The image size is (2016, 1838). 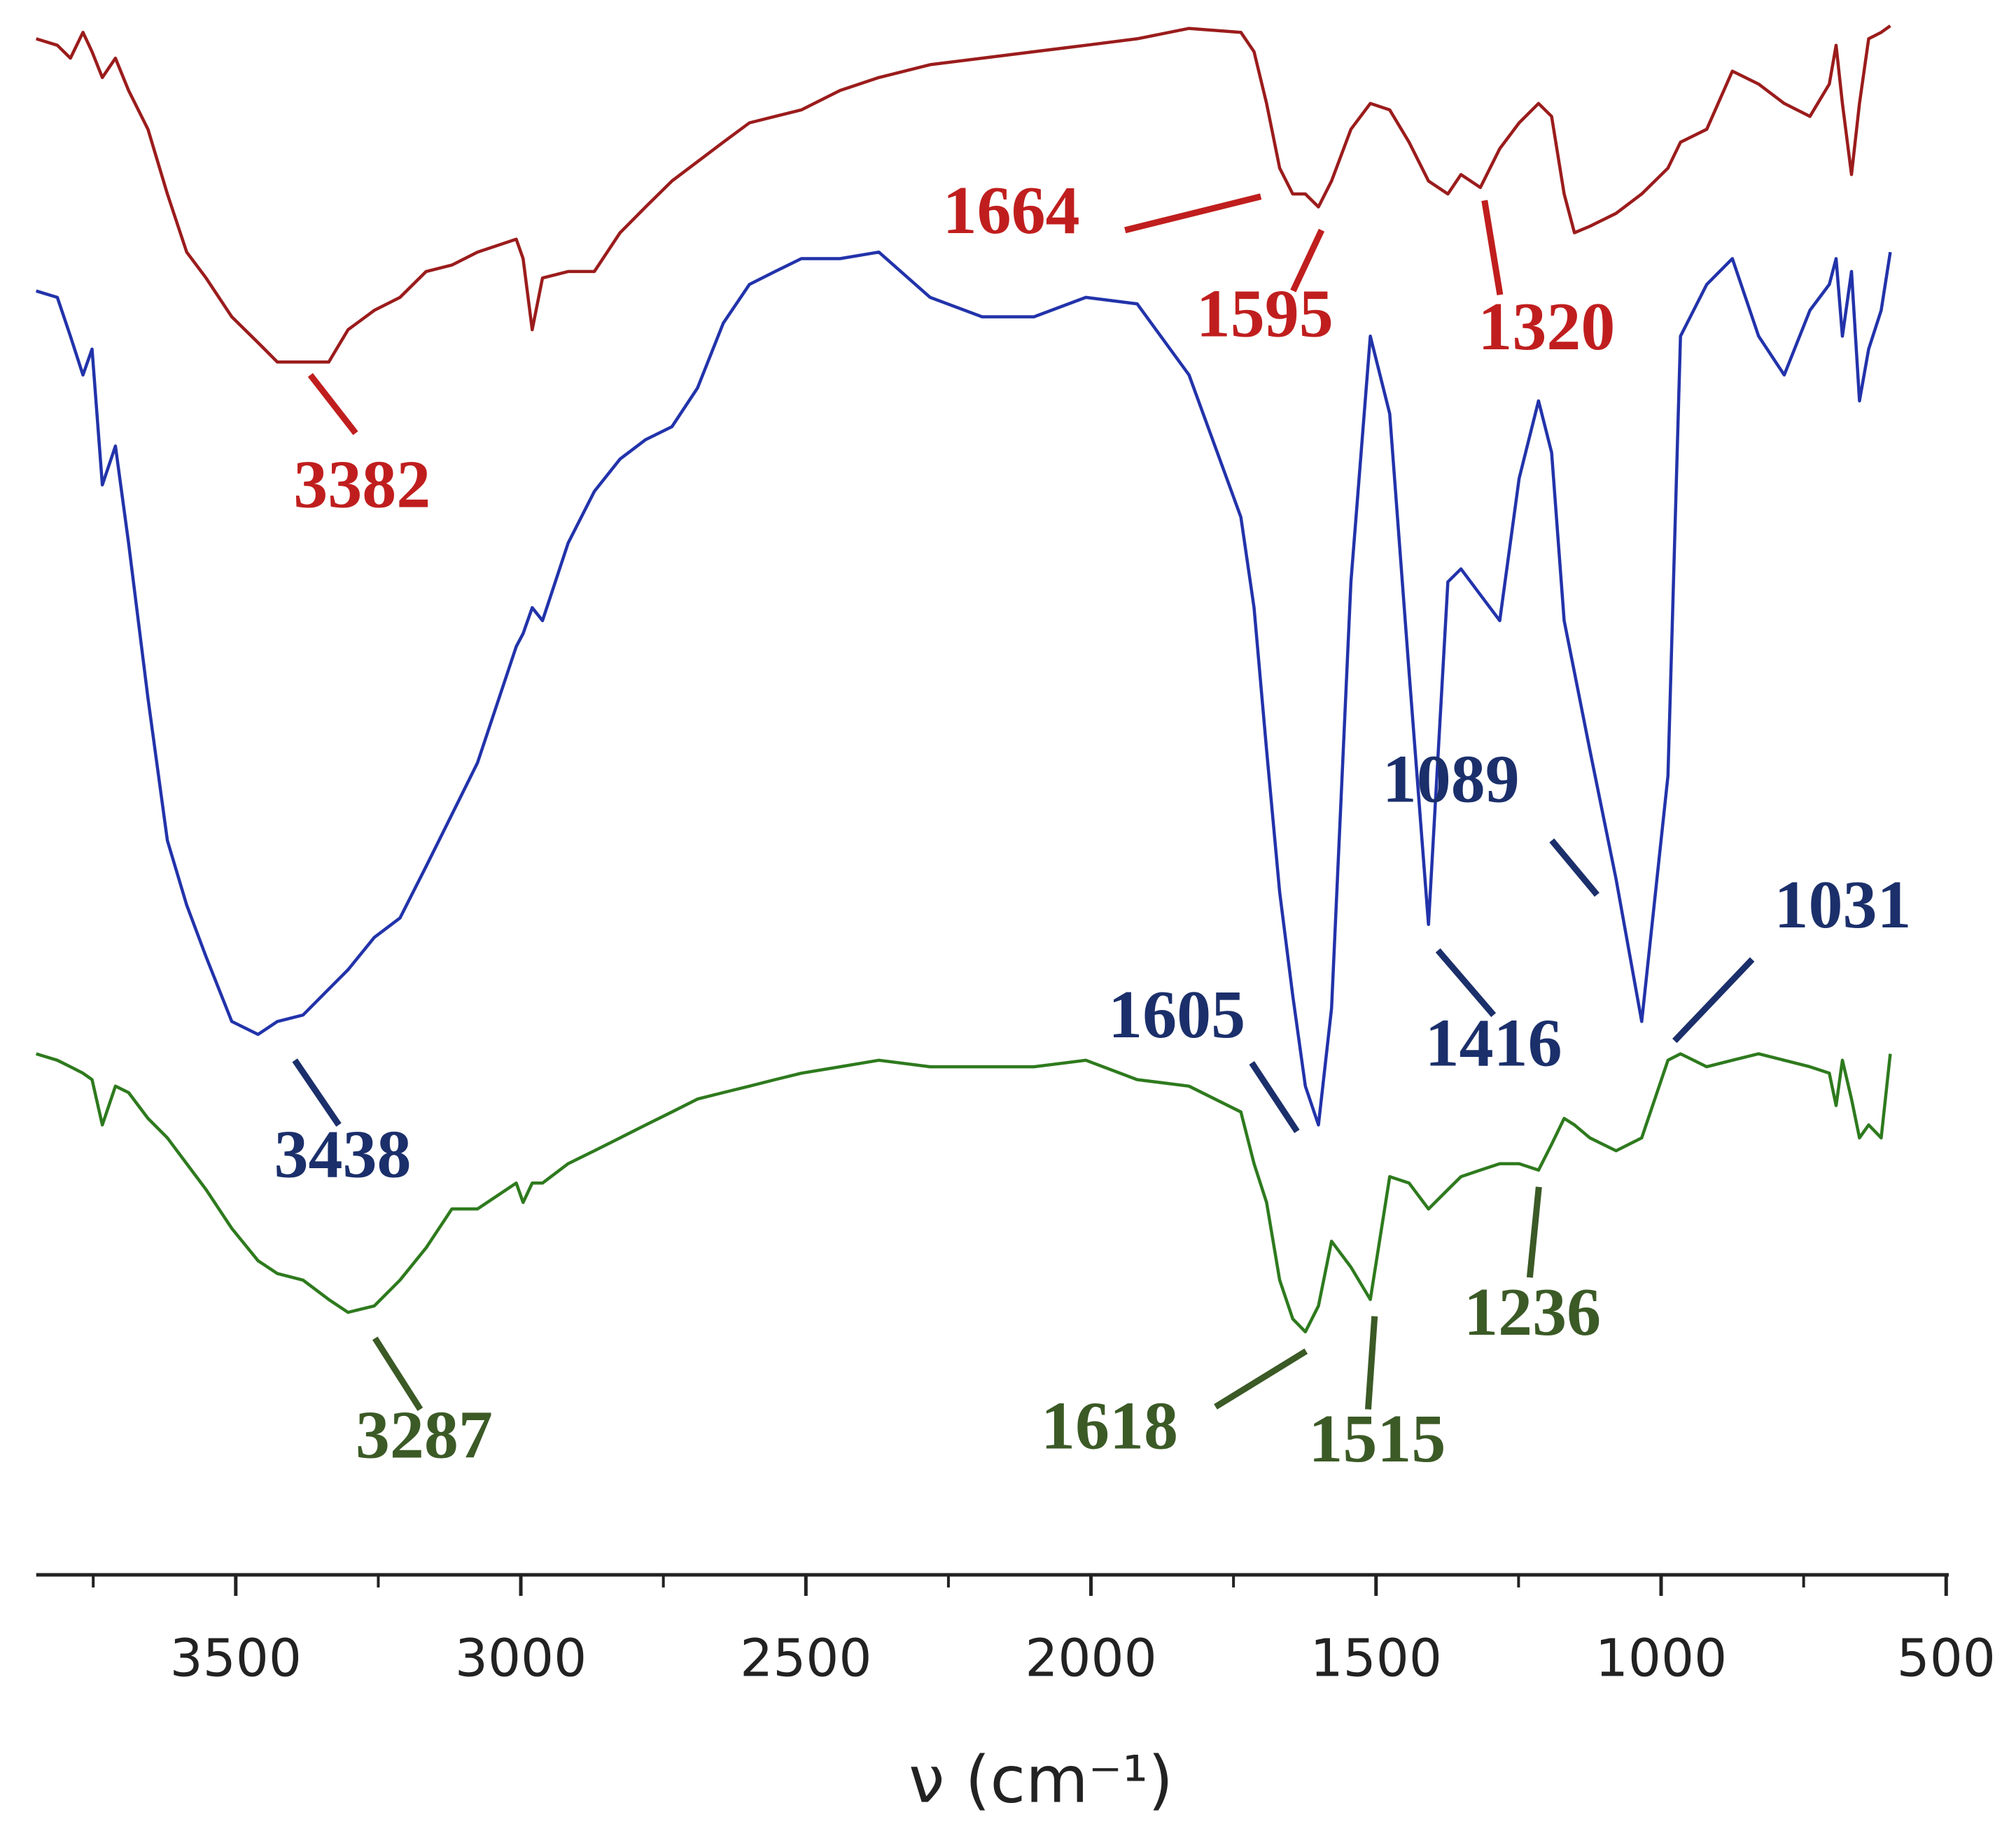 What do you see at coordinates (1493, 1043) in the screenshot?
I see `peak-label: 1416` at bounding box center [1493, 1043].